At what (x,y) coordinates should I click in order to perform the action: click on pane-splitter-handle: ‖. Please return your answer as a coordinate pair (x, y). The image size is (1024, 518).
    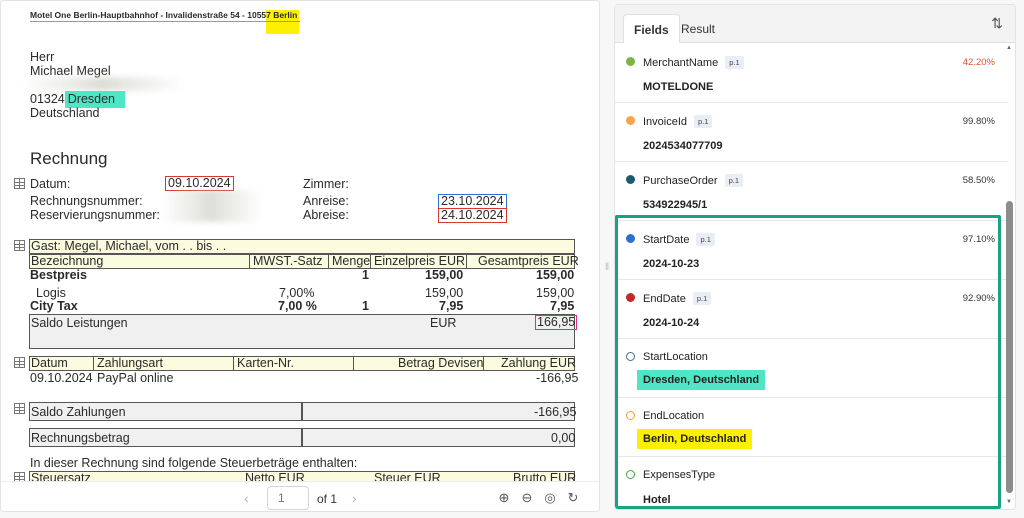
    Looking at the image, I should click on (607, 267).